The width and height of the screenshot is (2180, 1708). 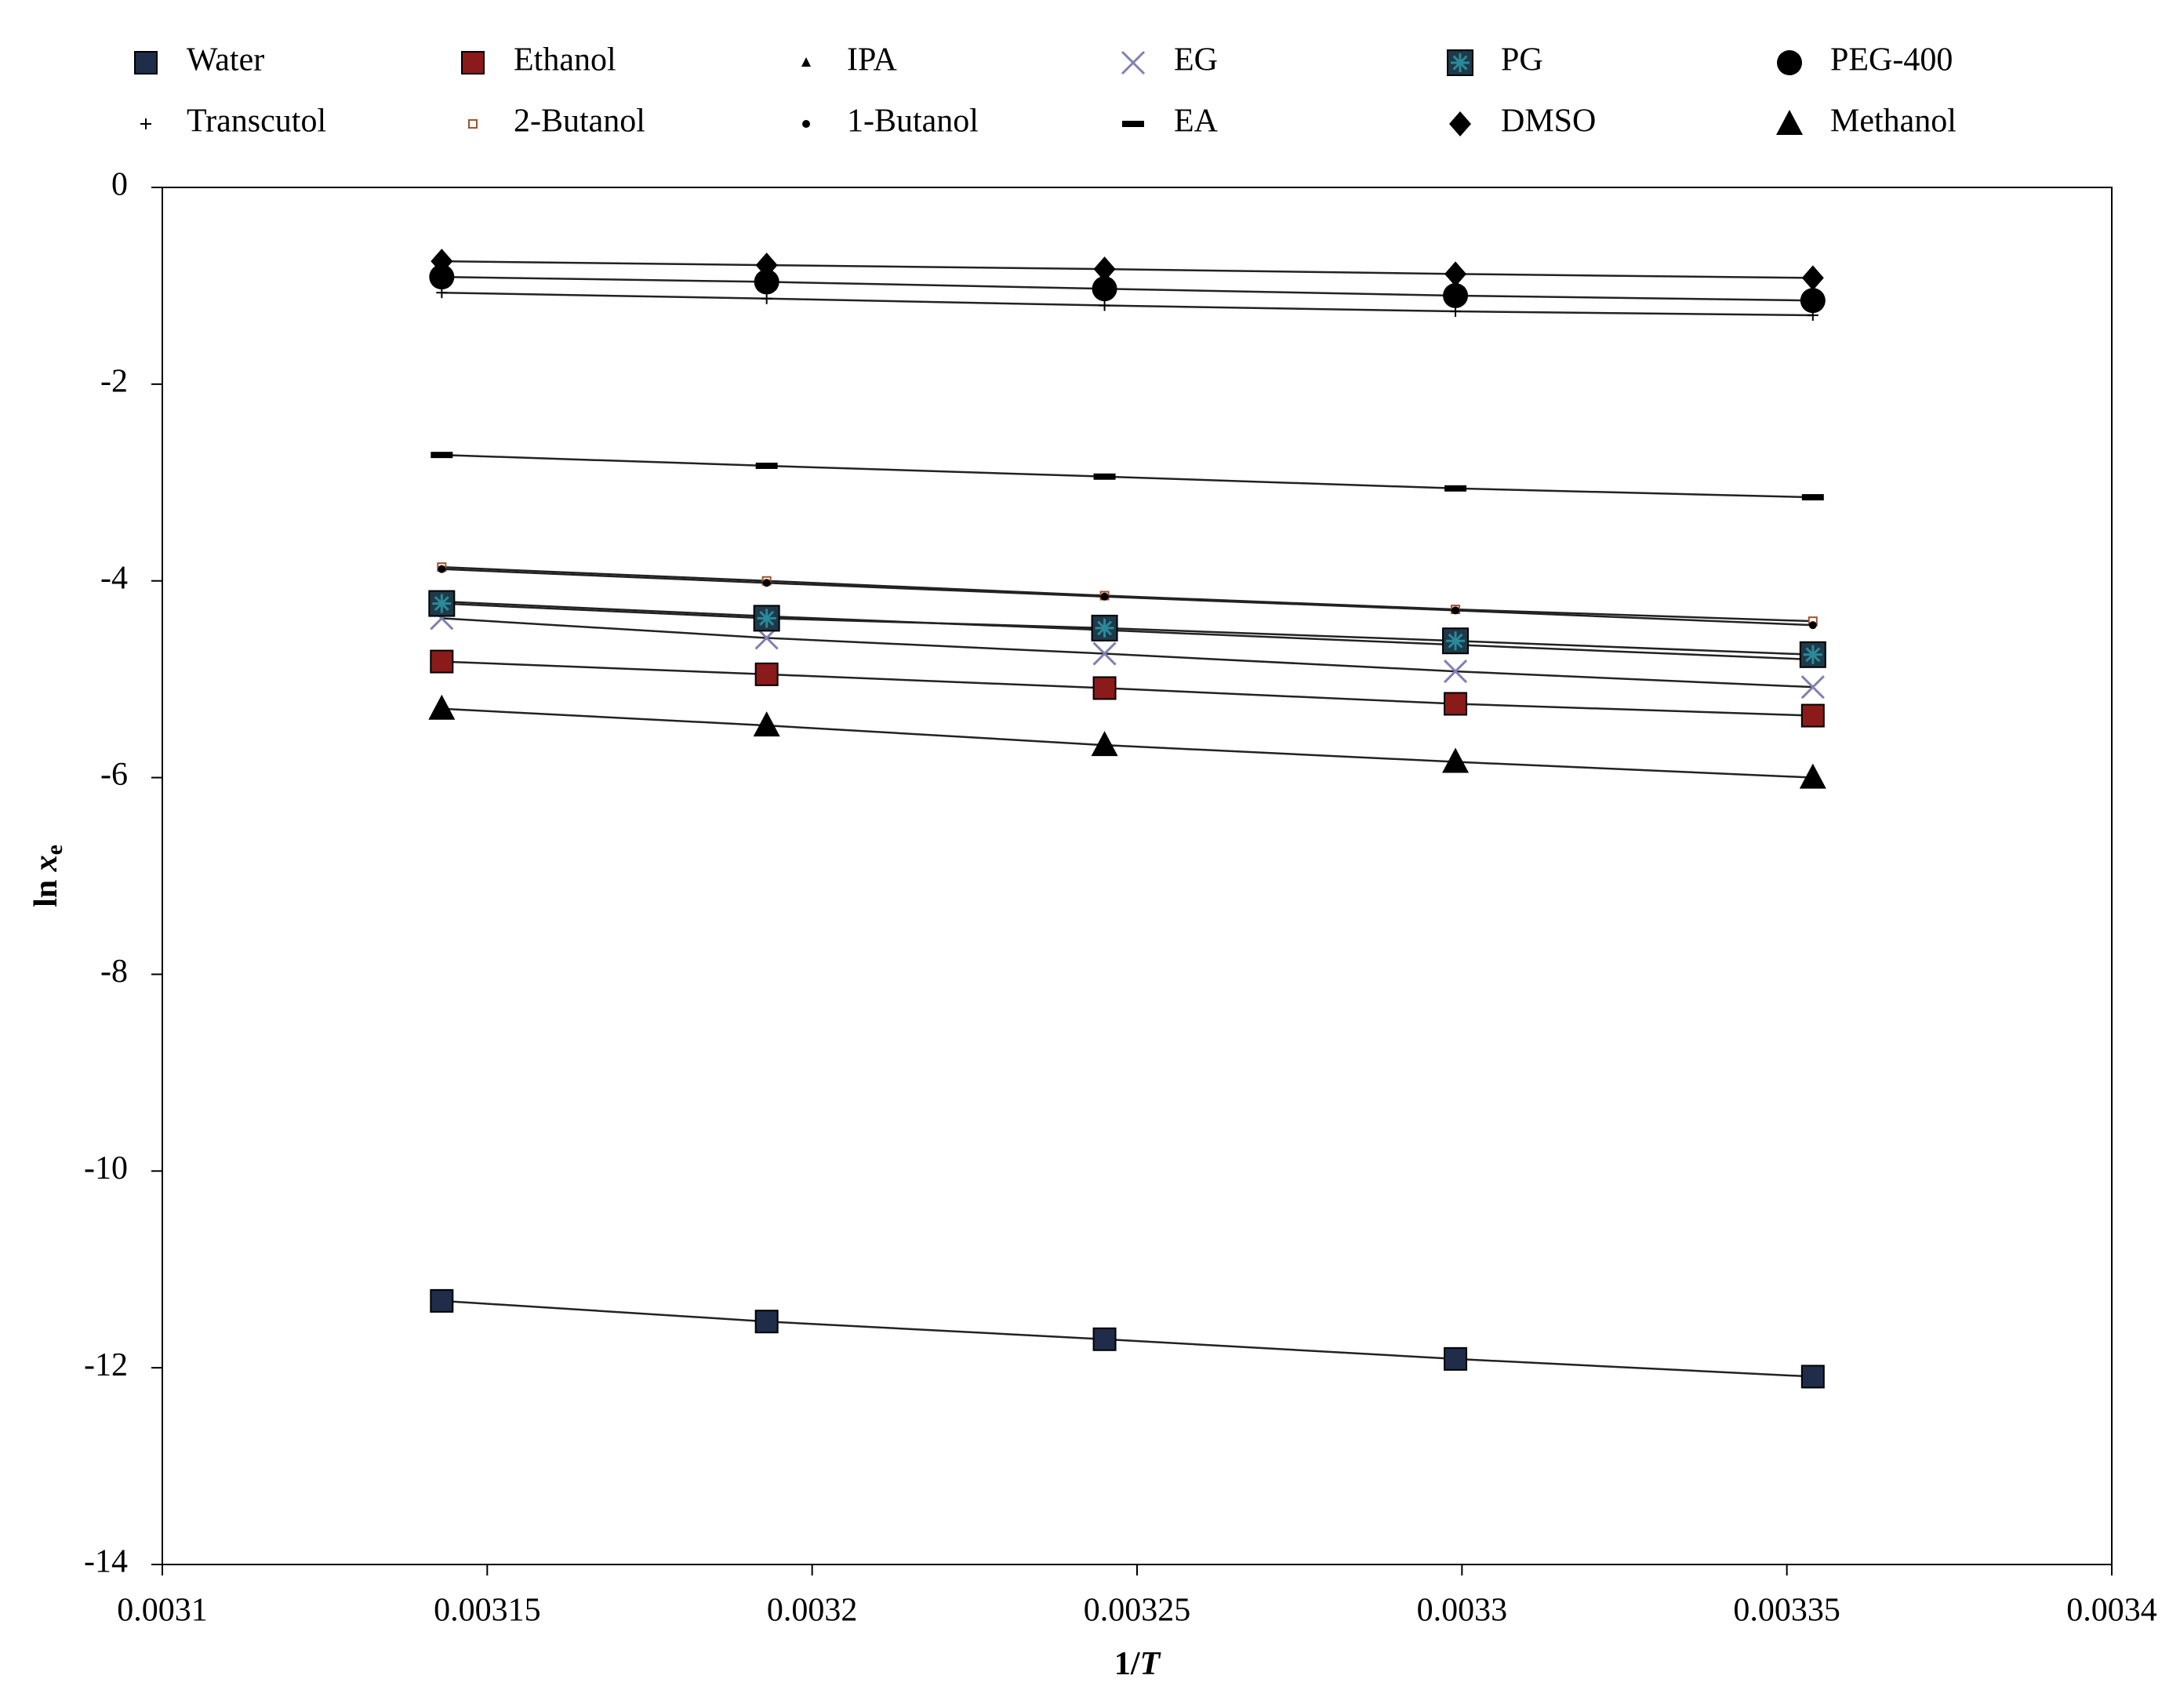 What do you see at coordinates (849, 60) in the screenshot?
I see `legend-entry: IPA` at bounding box center [849, 60].